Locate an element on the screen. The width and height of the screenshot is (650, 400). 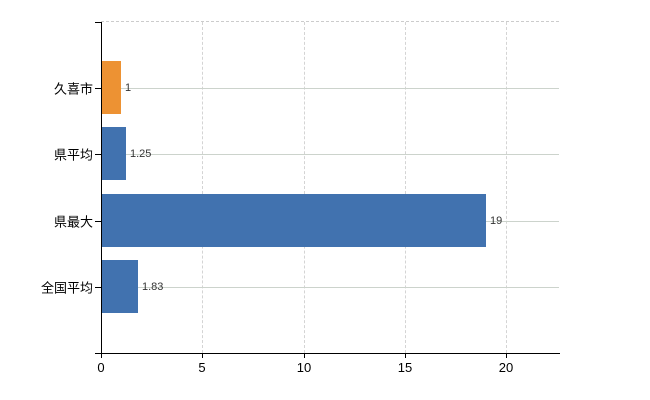
bar-value-label: 1.25 is located at coordinates (141, 154).